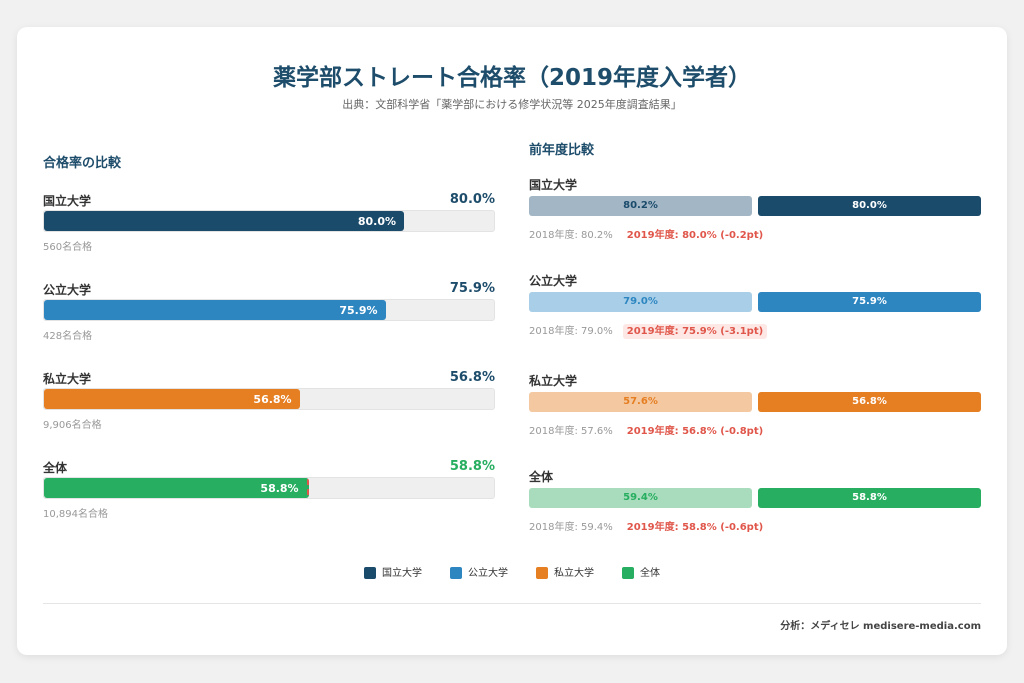 The height and width of the screenshot is (683, 1024). I want to click on prev-year-bar: 79.0%, so click(640, 302).